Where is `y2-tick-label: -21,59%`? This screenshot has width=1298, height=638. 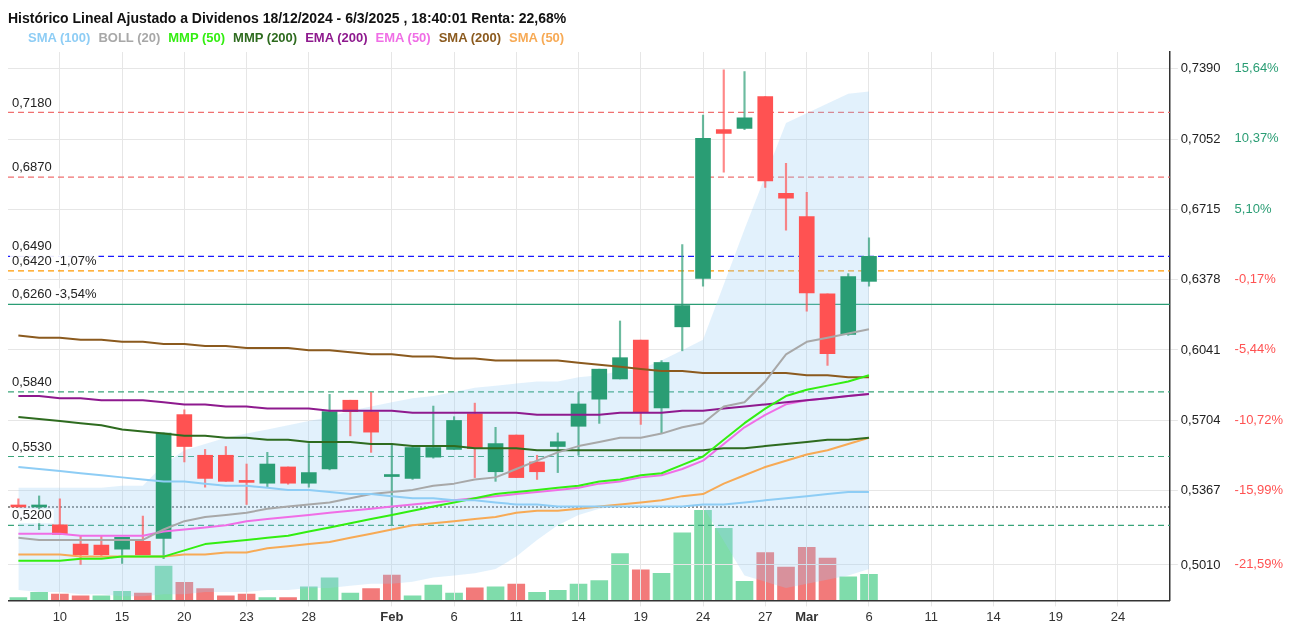 y2-tick-label: -21,59% is located at coordinates (1259, 564).